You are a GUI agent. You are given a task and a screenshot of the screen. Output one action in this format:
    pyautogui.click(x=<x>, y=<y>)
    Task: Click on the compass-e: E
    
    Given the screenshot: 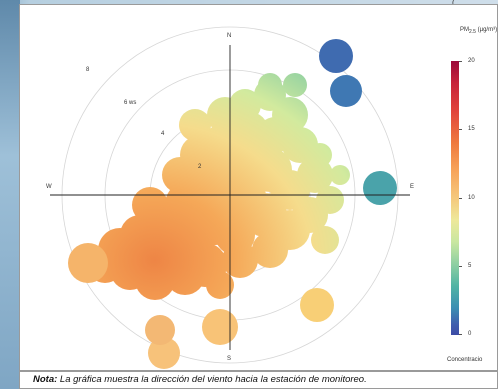 What is the action you would take?
    pyautogui.click(x=412, y=187)
    